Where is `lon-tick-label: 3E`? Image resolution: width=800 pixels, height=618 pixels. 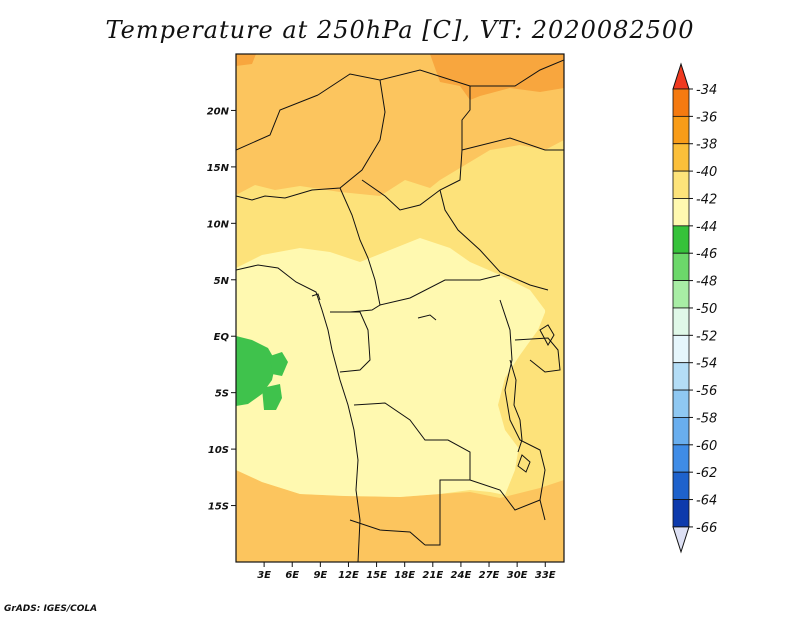
lon-tick-label: 3E is located at coordinates (264, 575).